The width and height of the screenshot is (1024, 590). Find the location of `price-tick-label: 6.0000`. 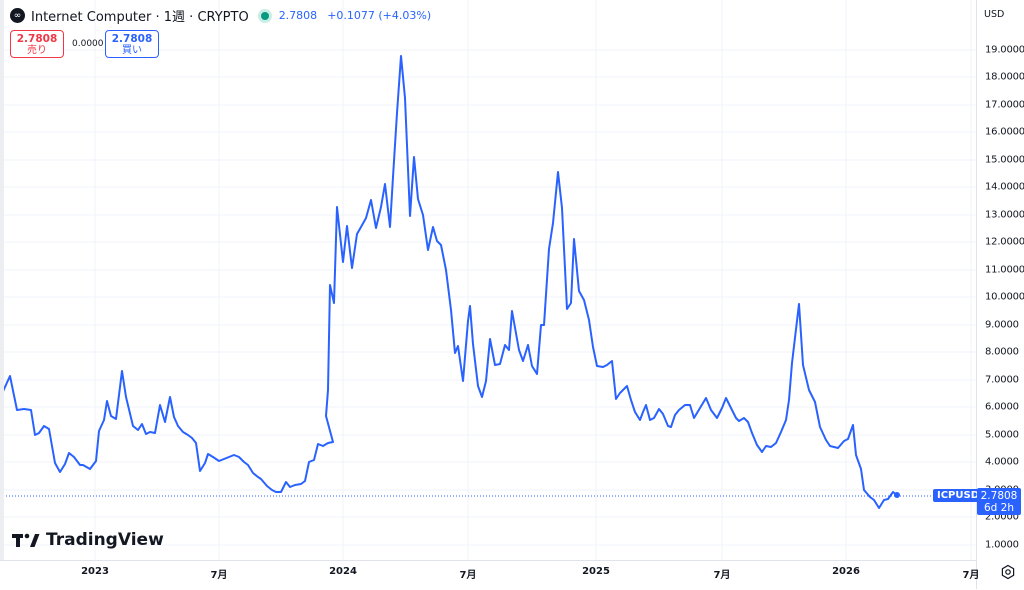

price-tick-label: 6.0000 is located at coordinates (1002, 407).